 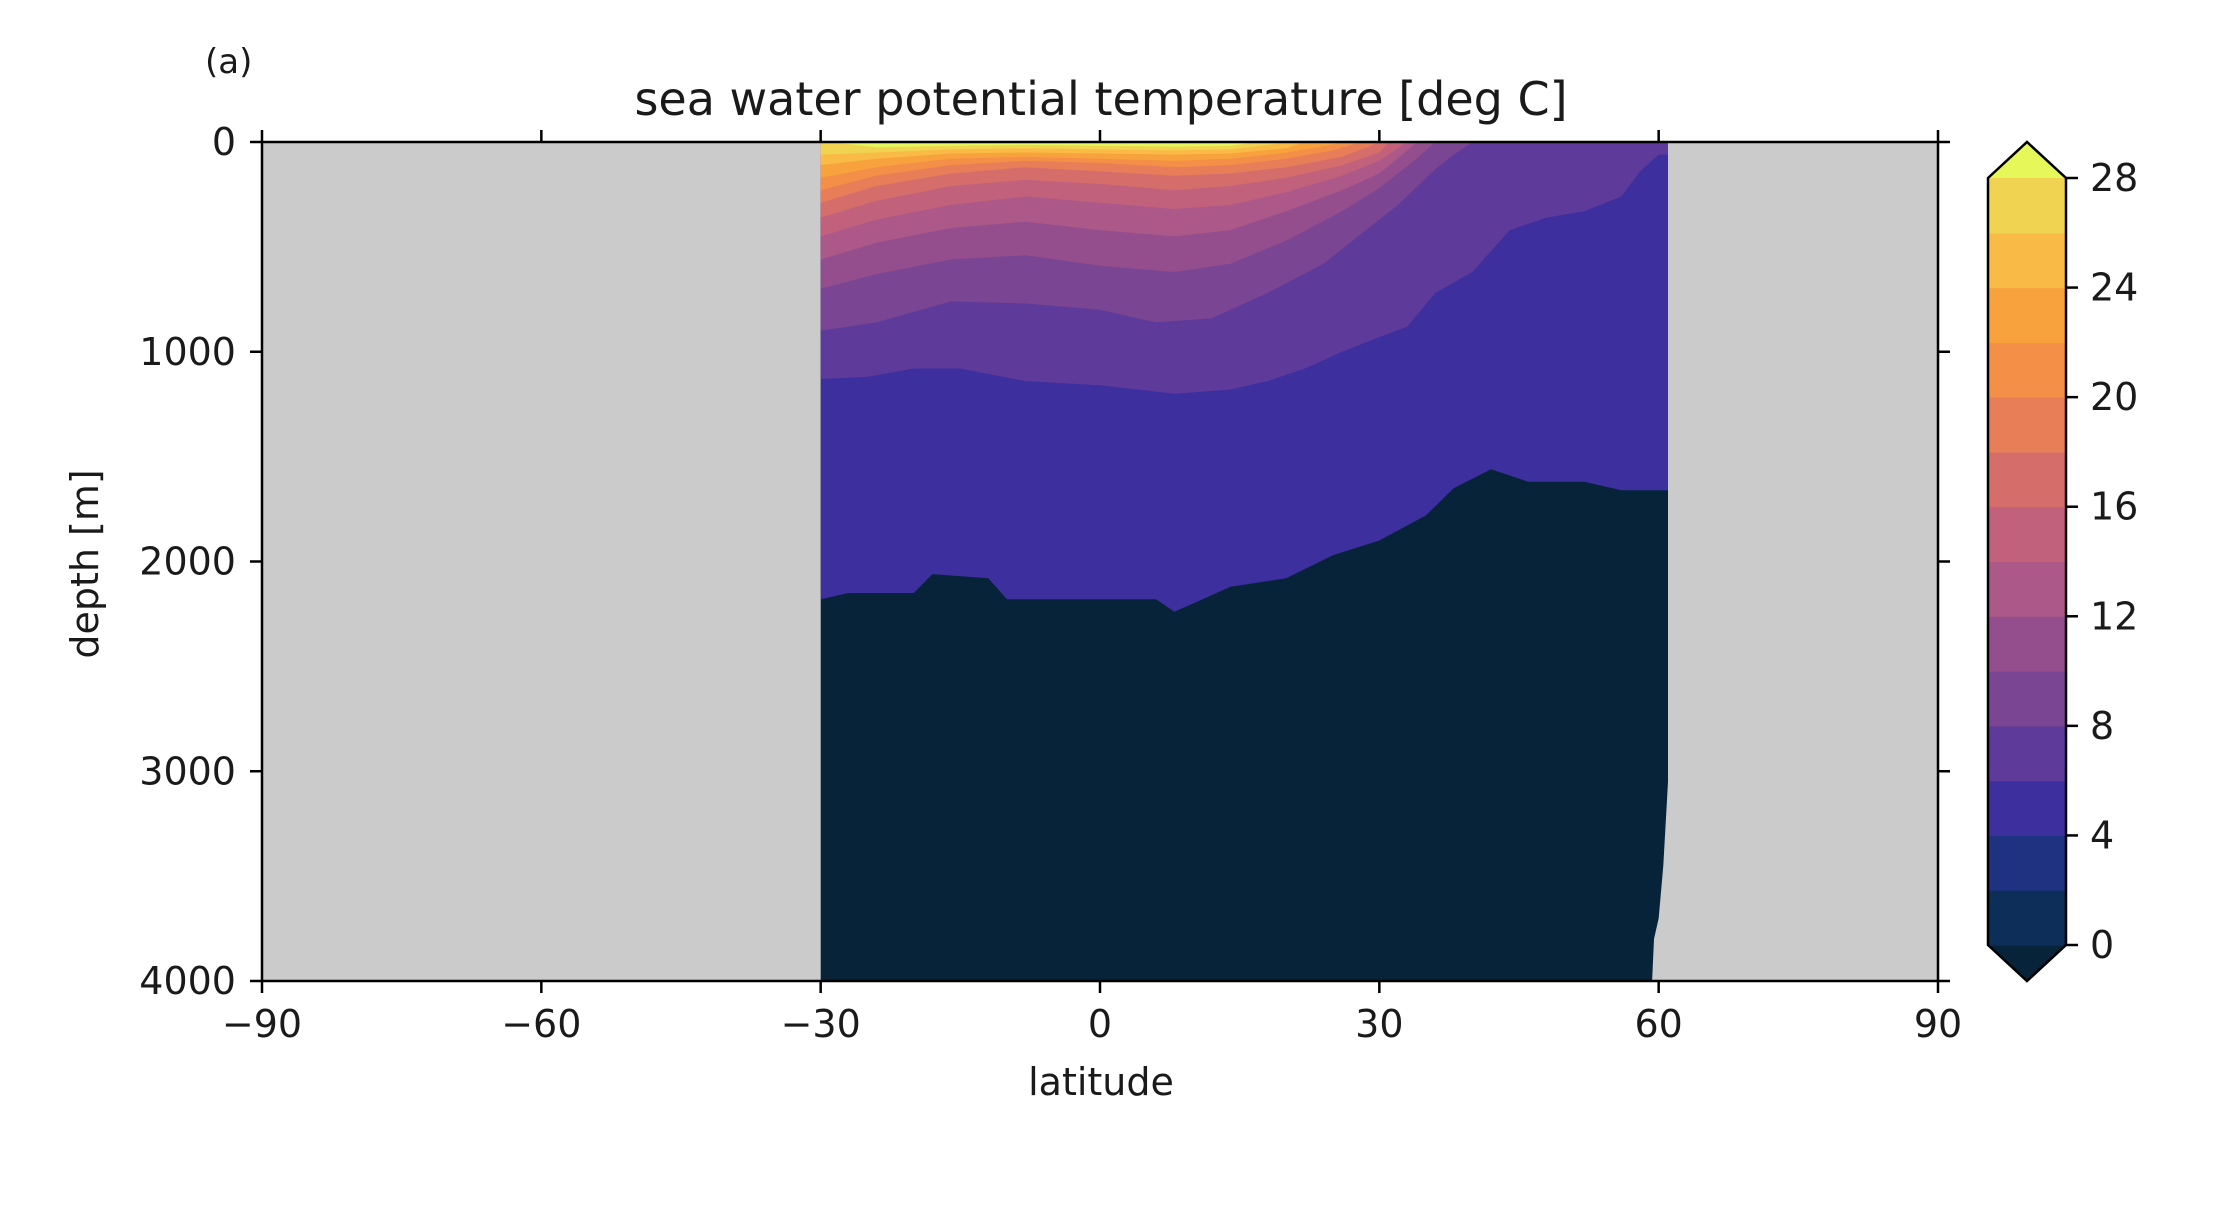 I want to click on y-tick-label: 1000, so click(x=187, y=352).